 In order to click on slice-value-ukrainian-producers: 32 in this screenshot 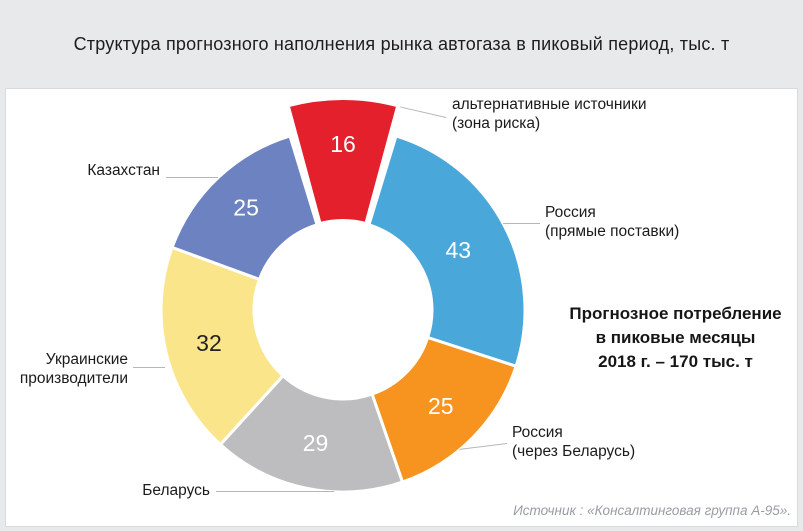, I will do `click(209, 343)`.